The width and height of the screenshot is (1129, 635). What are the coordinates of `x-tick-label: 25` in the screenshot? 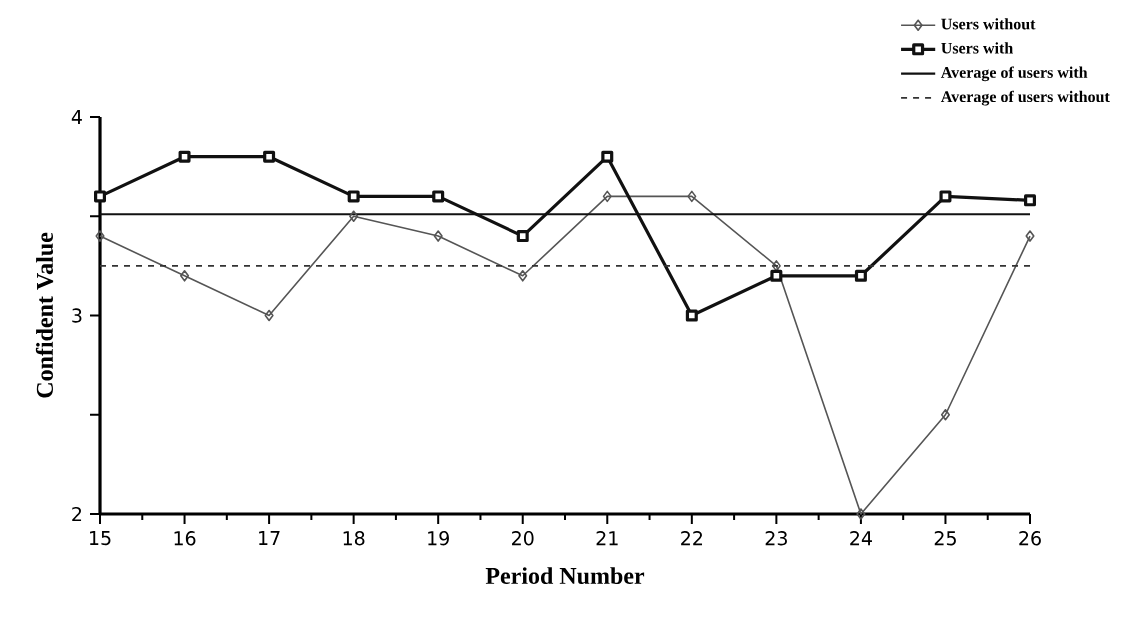 It's located at (945, 538).